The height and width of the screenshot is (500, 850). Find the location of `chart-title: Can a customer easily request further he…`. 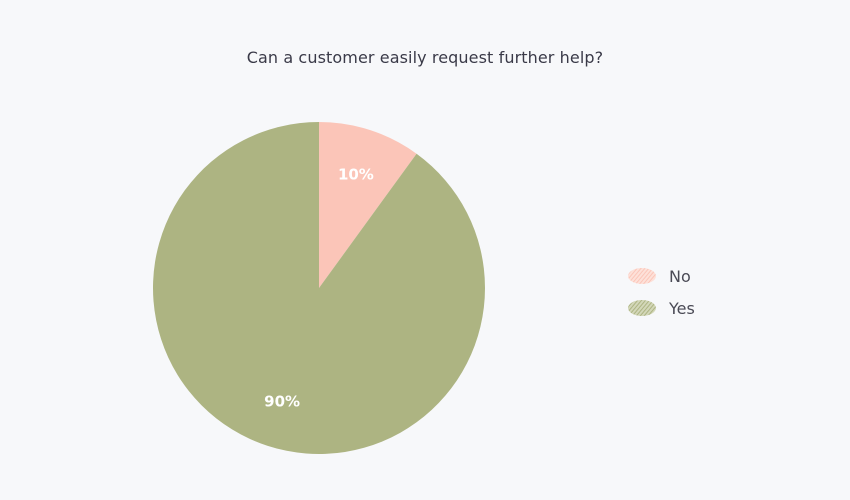

chart-title: Can a customer easily request further he… is located at coordinates (425, 57).